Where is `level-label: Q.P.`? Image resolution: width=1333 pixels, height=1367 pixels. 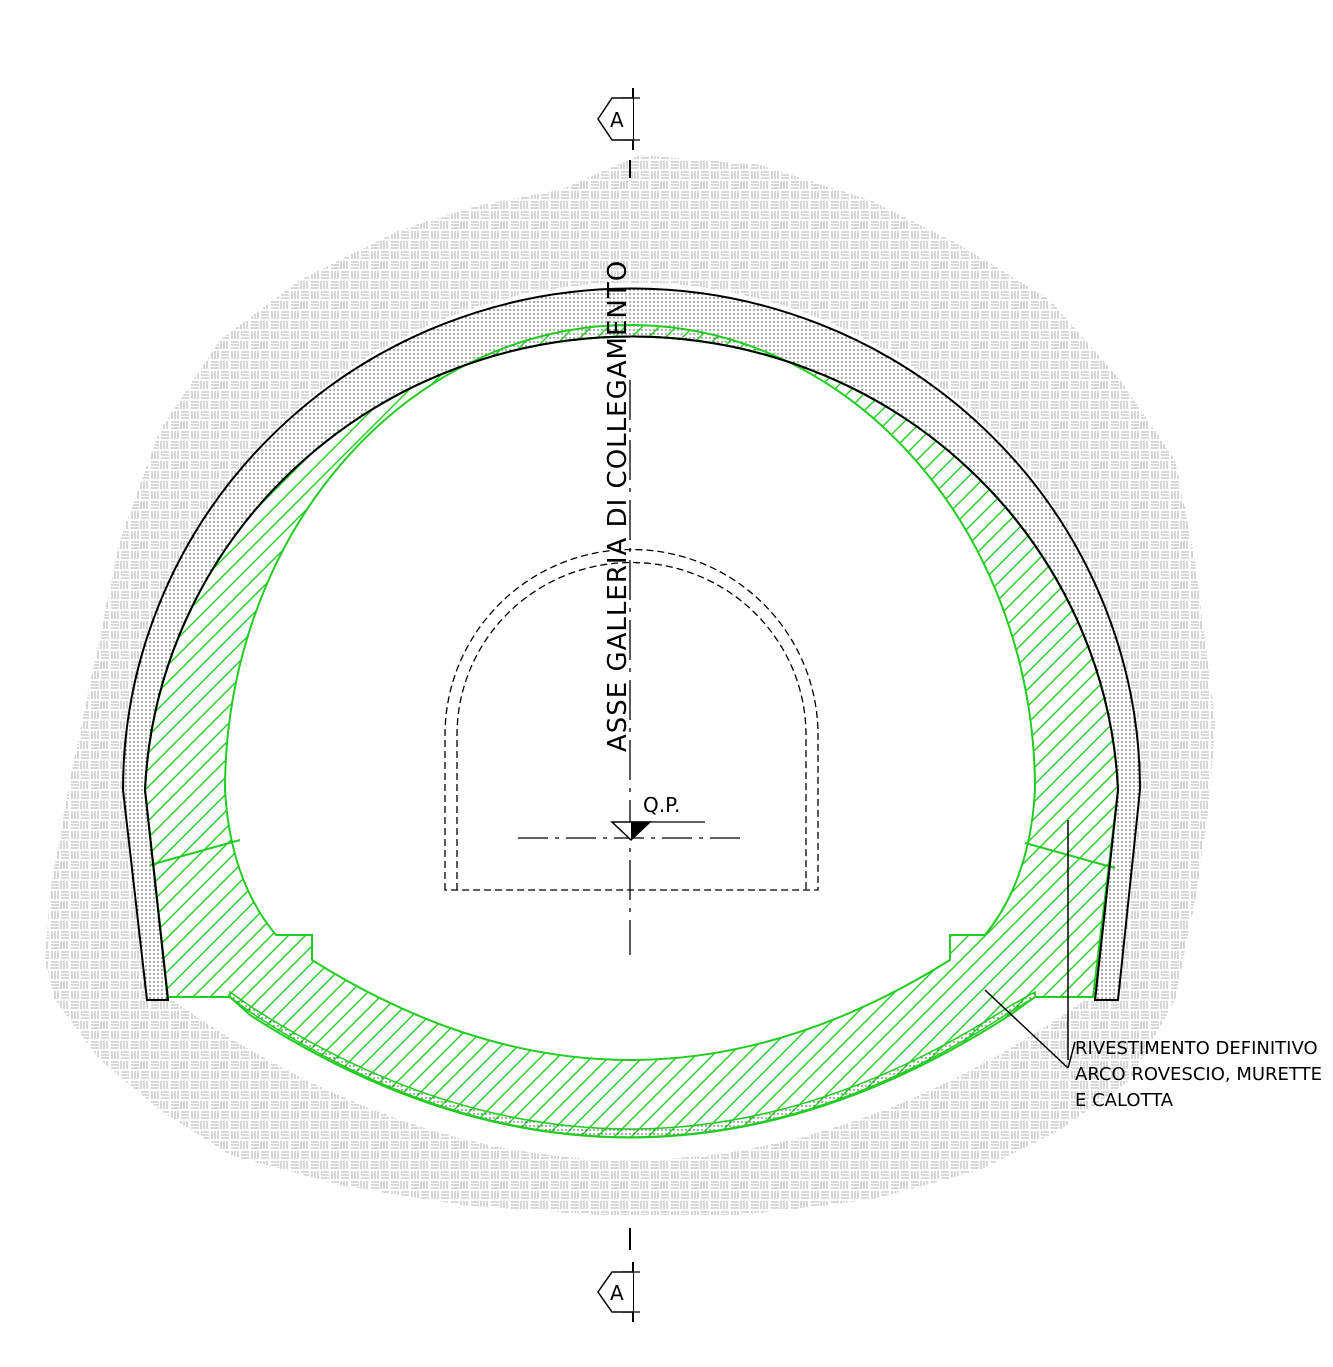 level-label: Q.P. is located at coordinates (661, 805).